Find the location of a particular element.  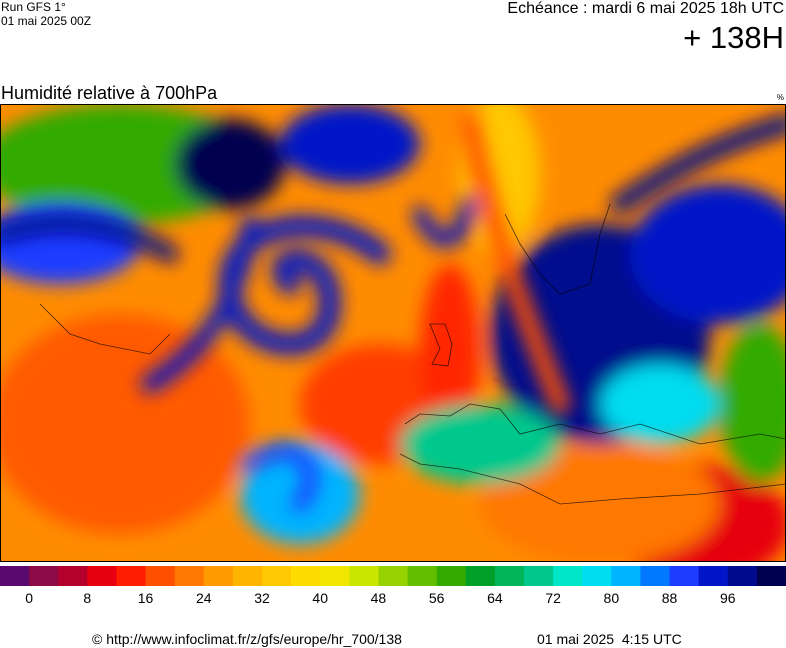

scale-tick-label: 8 is located at coordinates (87, 598).